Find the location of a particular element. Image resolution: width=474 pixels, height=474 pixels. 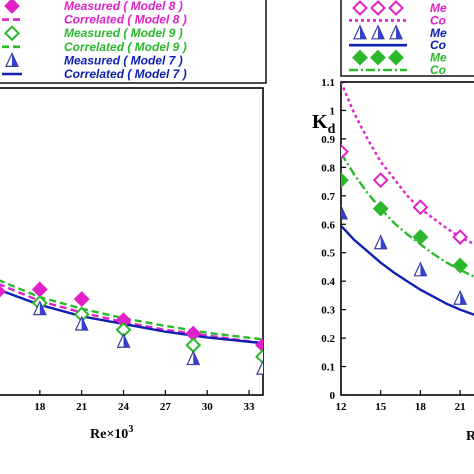

left-x-tick-label-3: 27 is located at coordinates (166, 407).